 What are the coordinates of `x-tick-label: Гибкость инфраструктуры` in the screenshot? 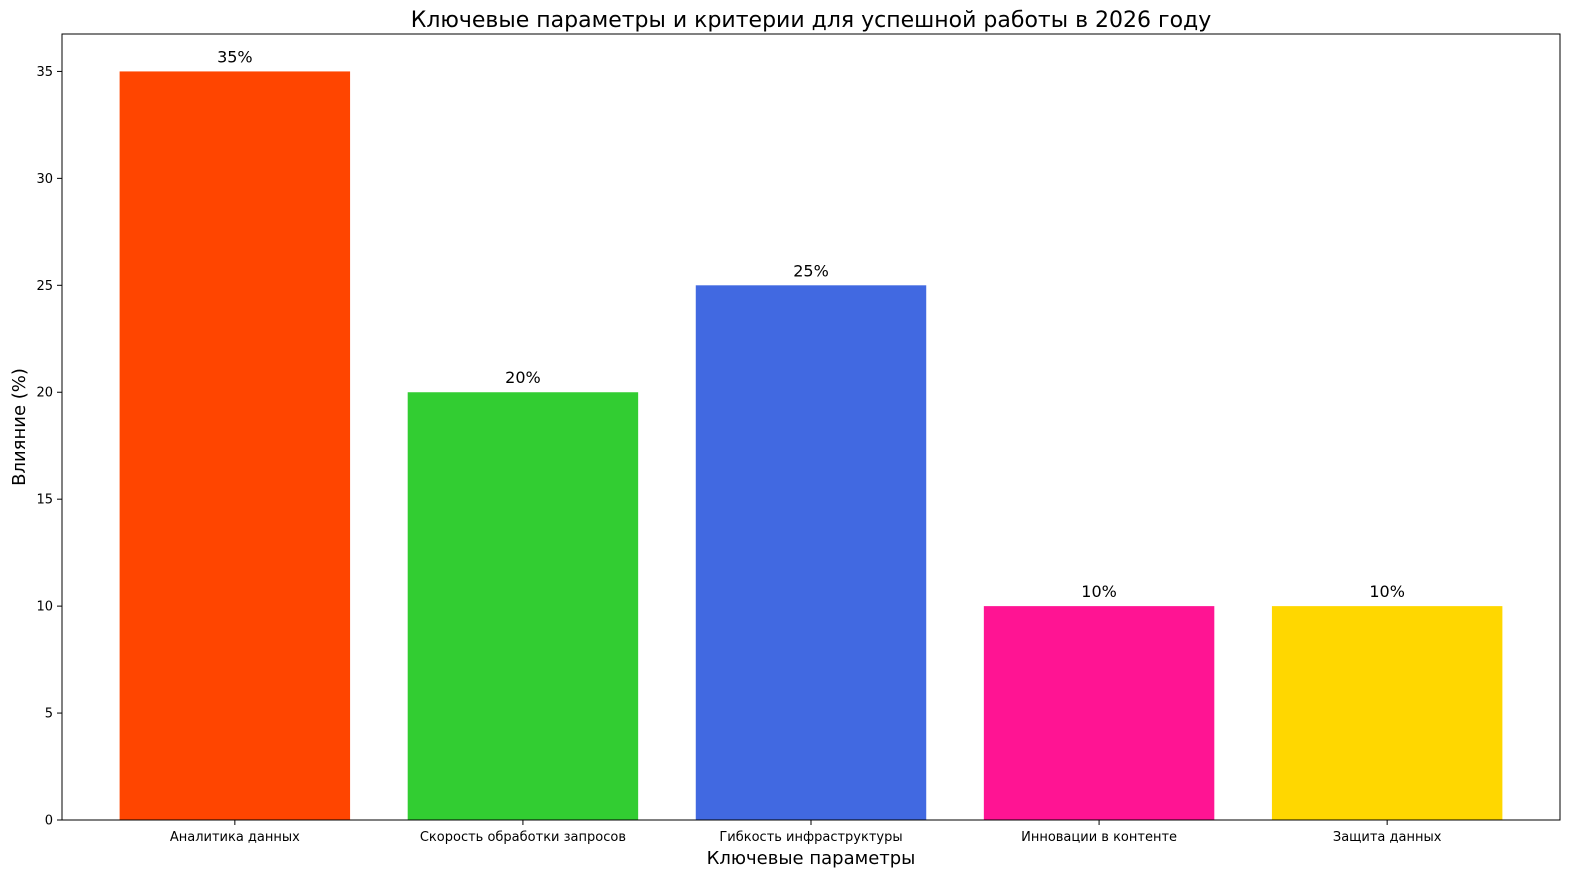 It's located at (810, 837).